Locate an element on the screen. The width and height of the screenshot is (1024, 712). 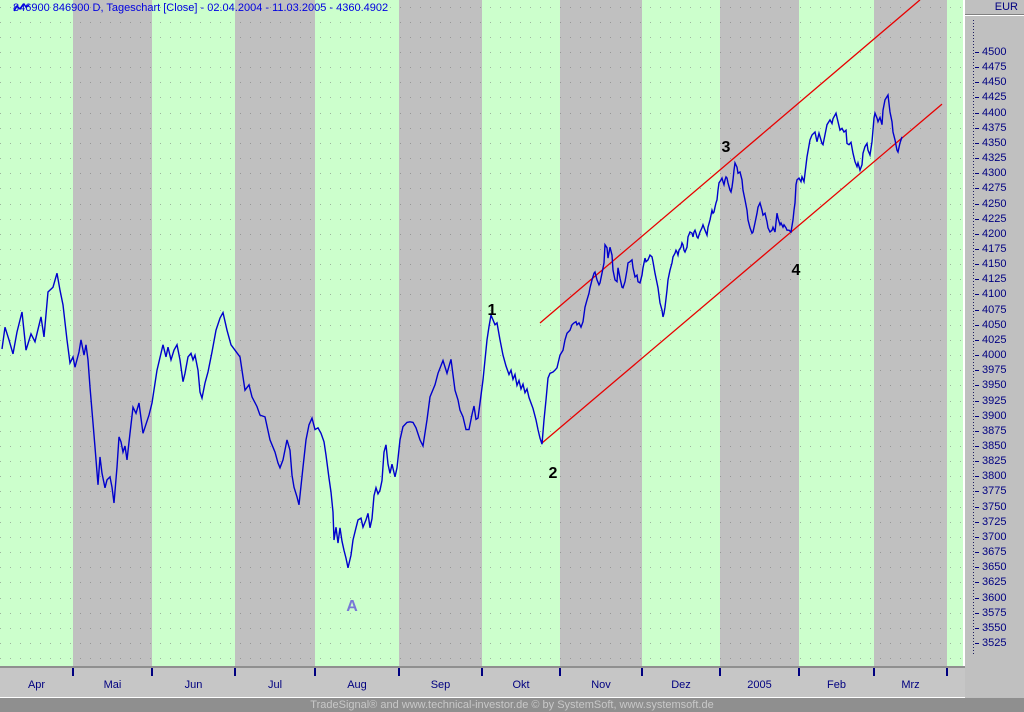
price-tick-label: 4175 is located at coordinates (994, 248).